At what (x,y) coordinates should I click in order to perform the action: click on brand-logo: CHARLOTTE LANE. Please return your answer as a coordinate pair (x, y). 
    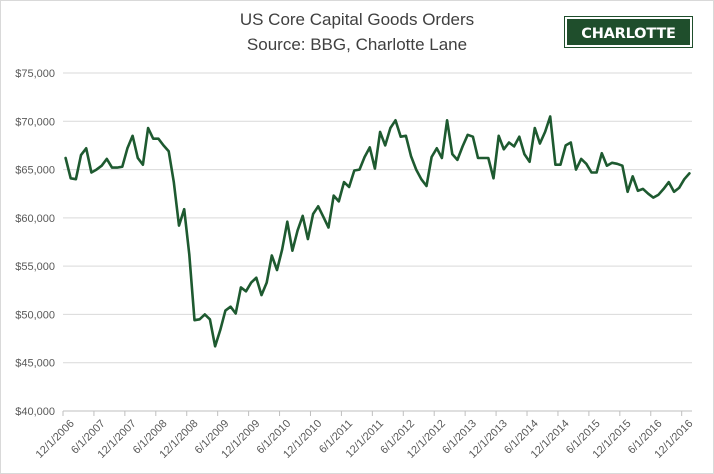
    Looking at the image, I should click on (628, 44).